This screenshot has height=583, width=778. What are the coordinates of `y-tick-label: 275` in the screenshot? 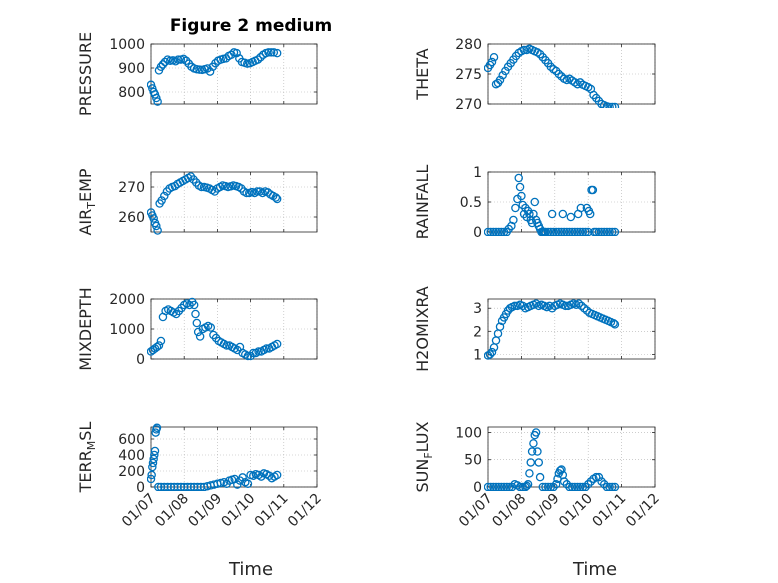 It's located at (468, 75).